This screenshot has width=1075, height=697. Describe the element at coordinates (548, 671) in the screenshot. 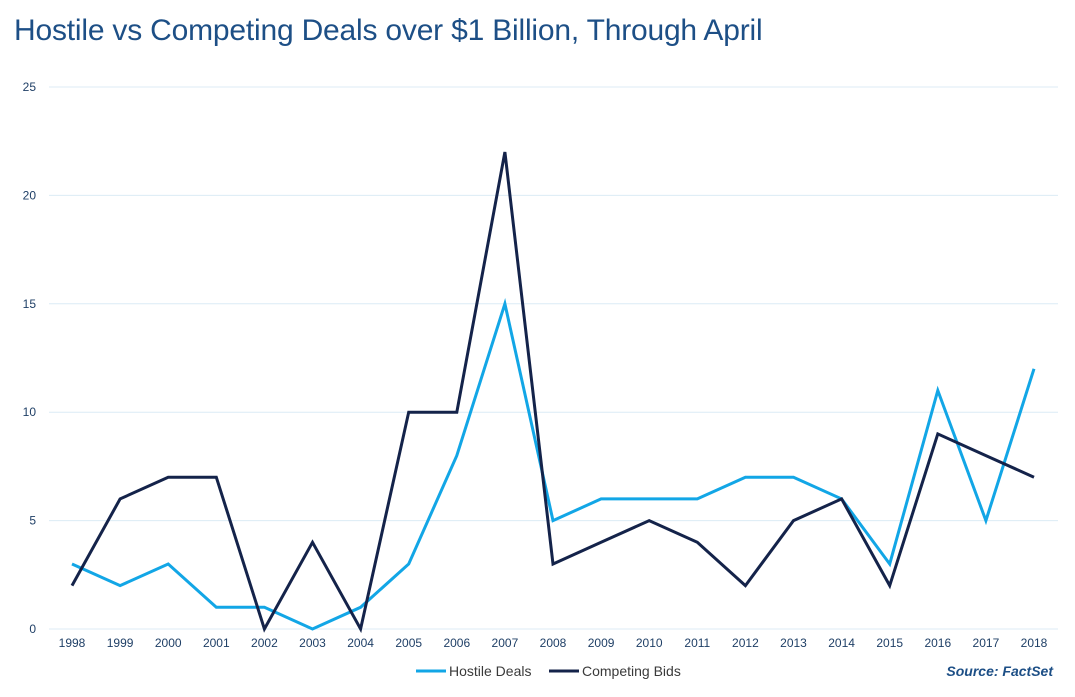

I see `legend: Hostile Deals Competing Bids` at that location.